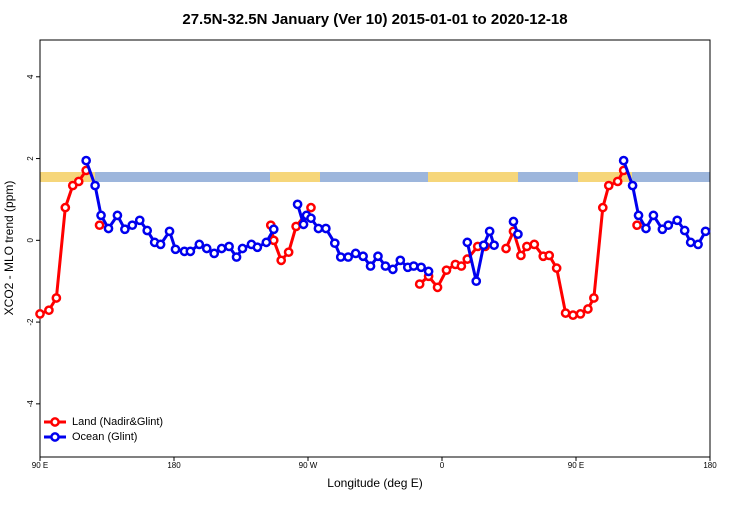  What do you see at coordinates (375, 177) in the screenshot?
I see `ocean-strip` at bounding box center [375, 177].